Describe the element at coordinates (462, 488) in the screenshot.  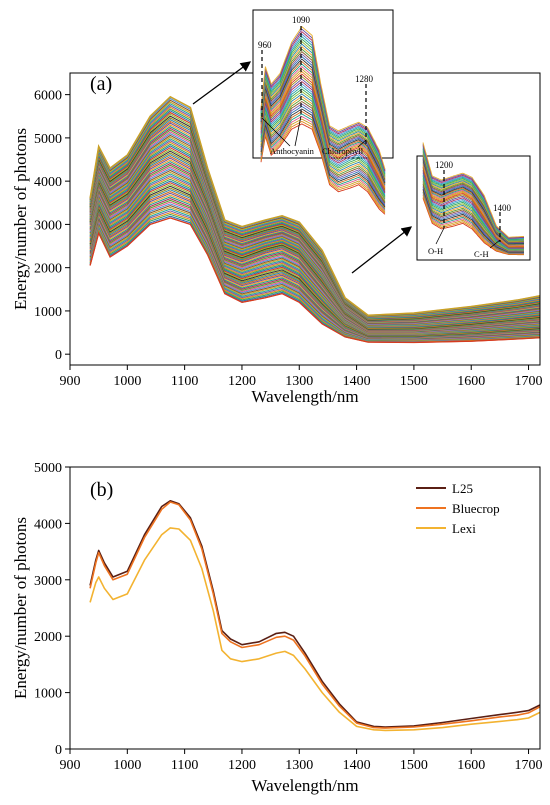
I see `legend-label: L25` at that location.